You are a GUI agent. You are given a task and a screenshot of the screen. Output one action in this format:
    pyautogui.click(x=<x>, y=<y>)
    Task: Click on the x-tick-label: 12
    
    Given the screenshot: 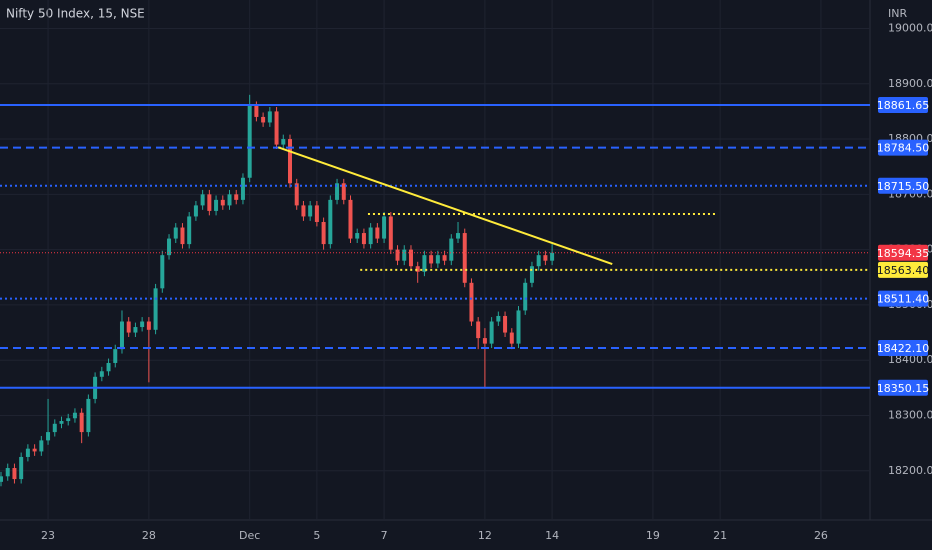 What is the action you would take?
    pyautogui.click(x=485, y=535)
    